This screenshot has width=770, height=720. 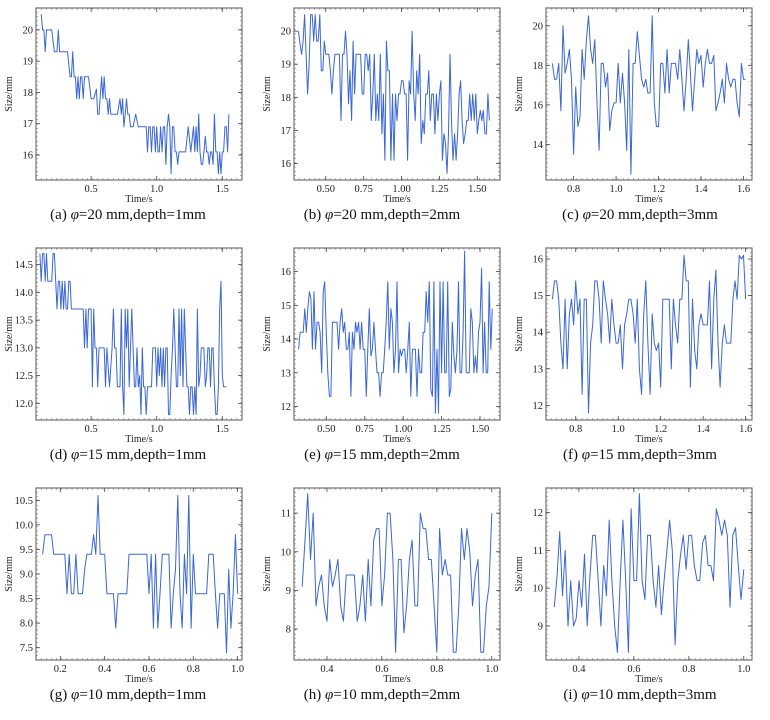 I want to click on chart-svg: 0.4 0.6 0.8 1.0 9 10 11 12 Time/s Size/mm, so click(x=633, y=586).